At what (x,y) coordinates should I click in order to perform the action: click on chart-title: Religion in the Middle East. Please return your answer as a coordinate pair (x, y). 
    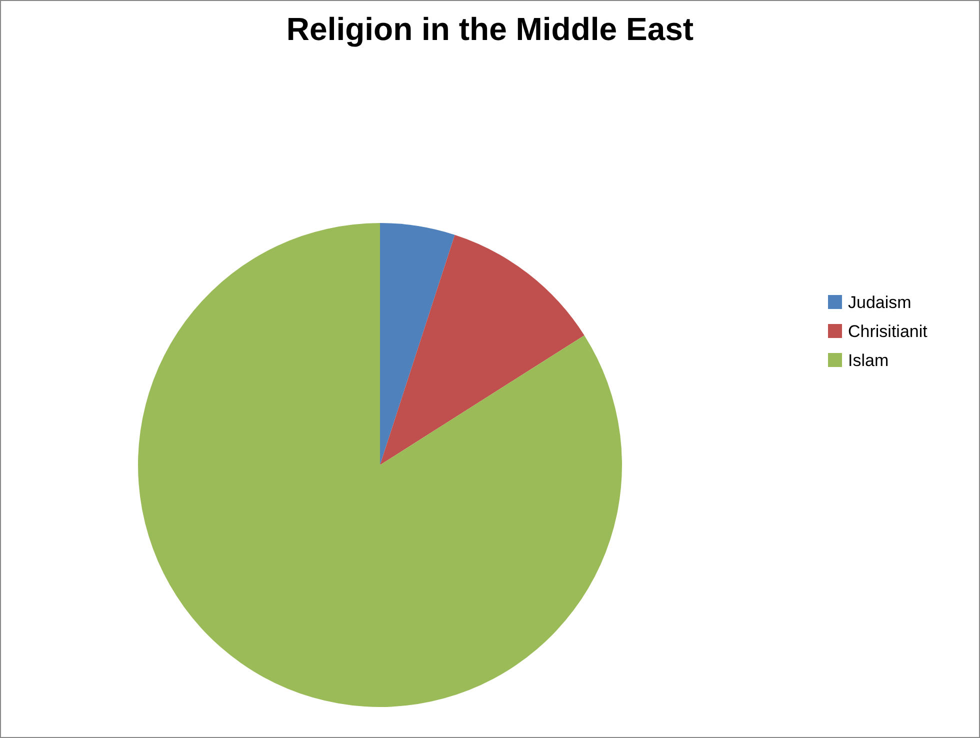
    Looking at the image, I should click on (490, 29).